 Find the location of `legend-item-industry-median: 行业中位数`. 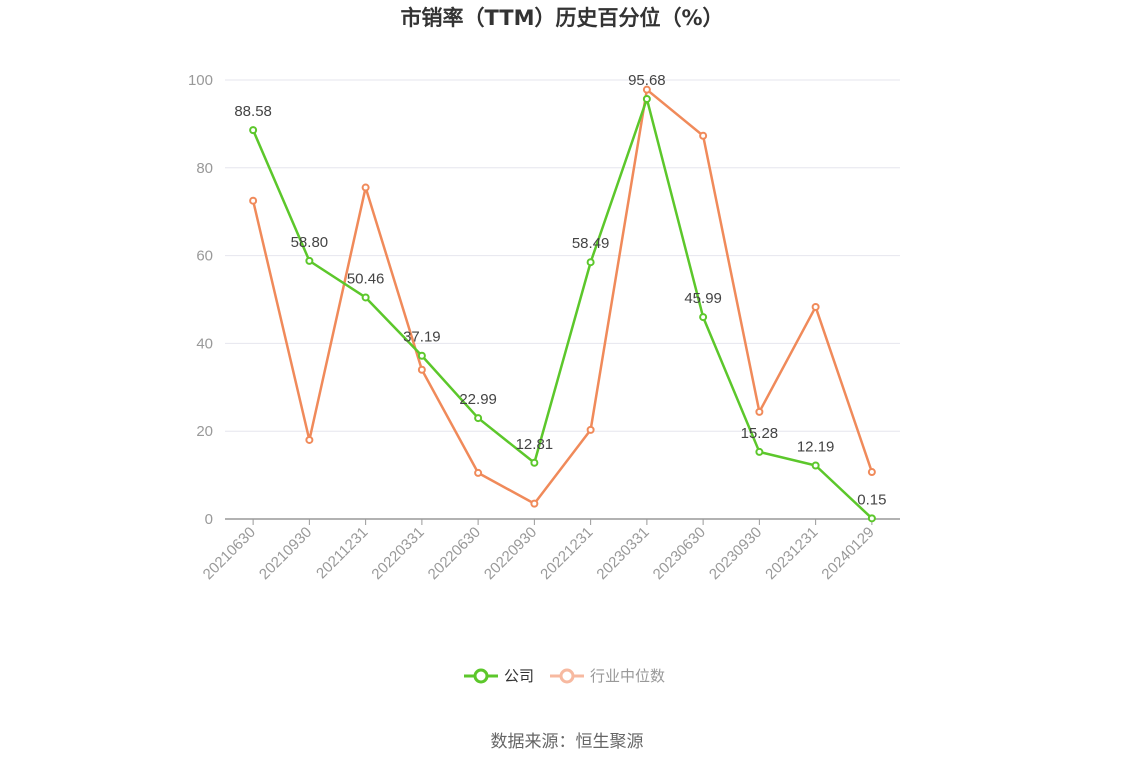

legend-item-industry-median: 行业中位数 is located at coordinates (607, 676).